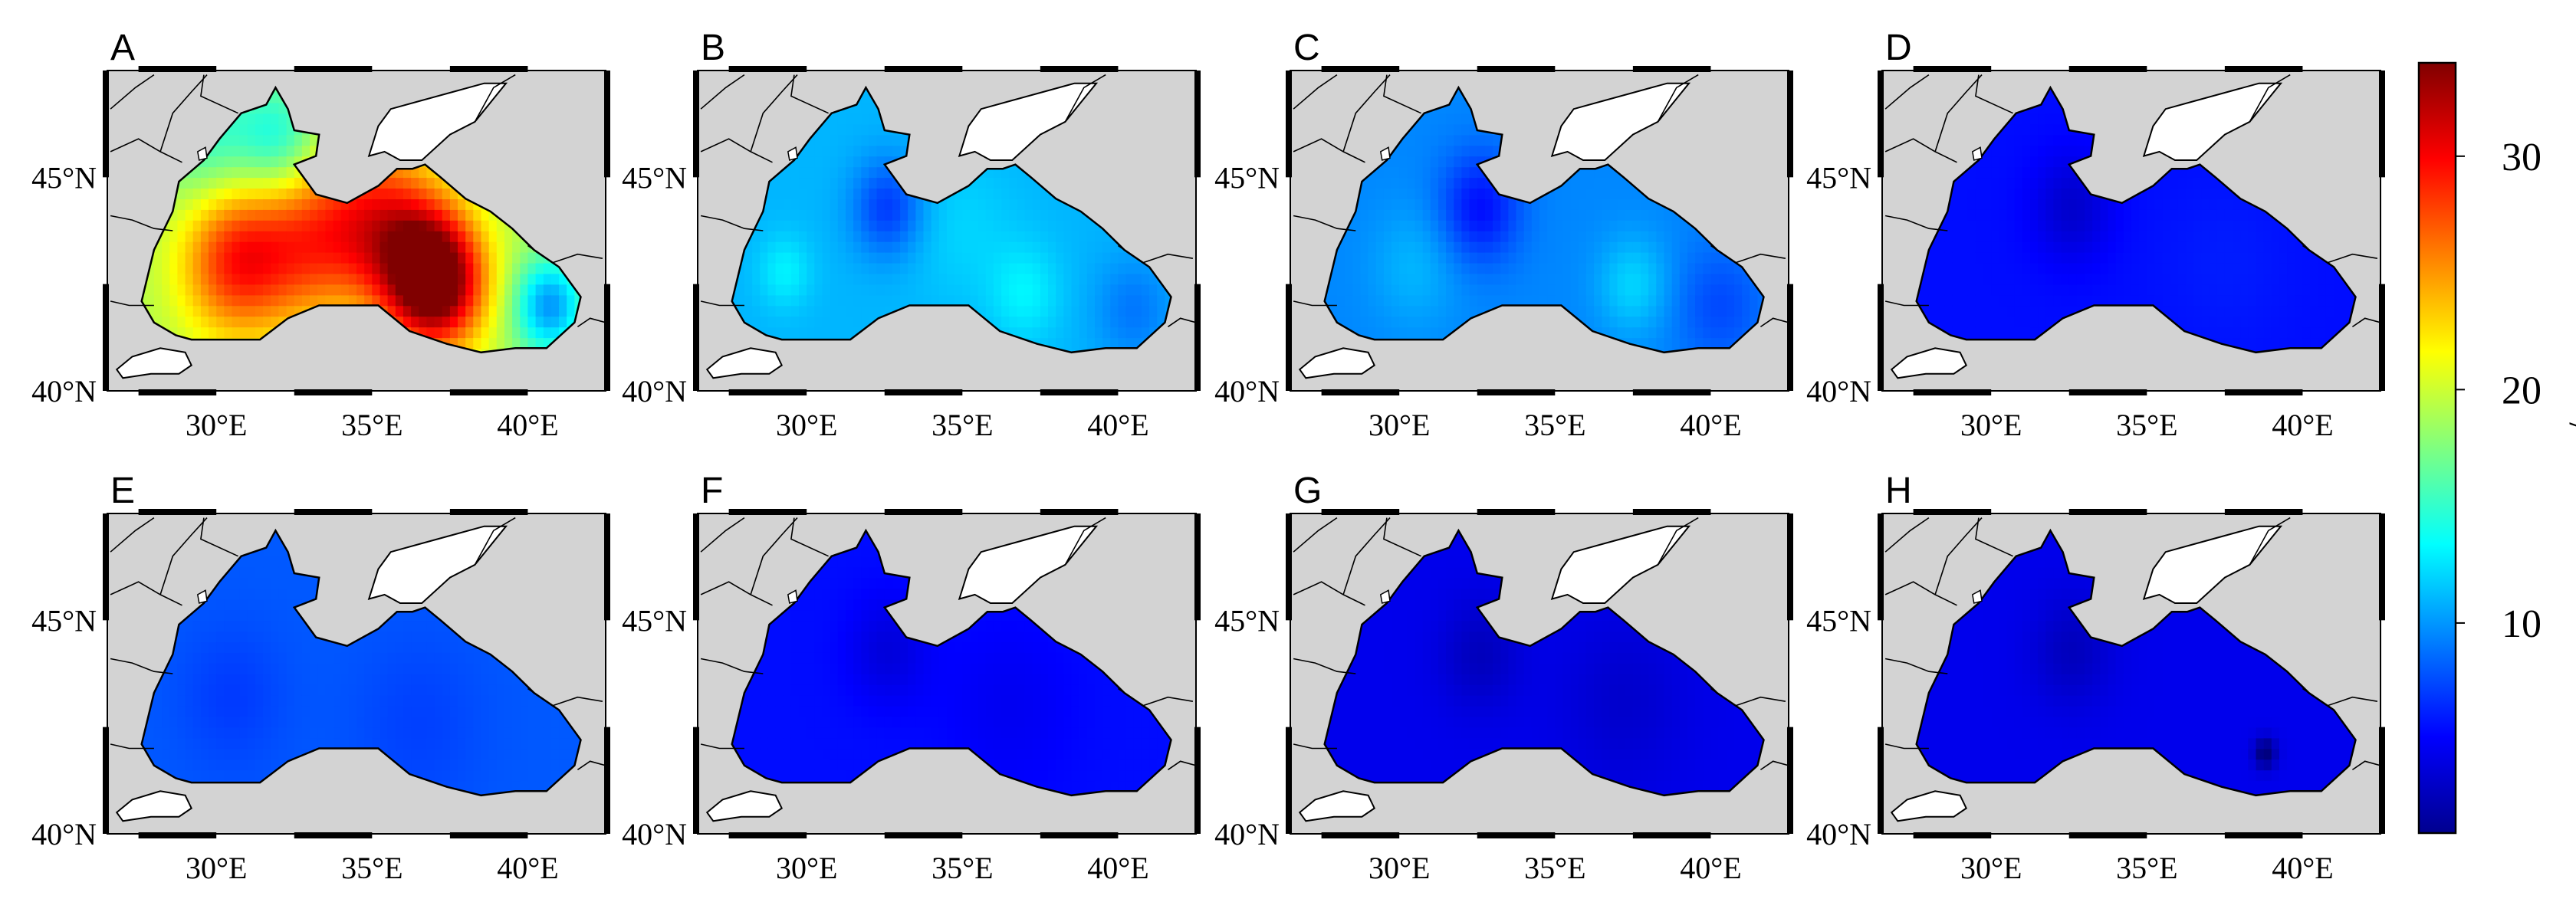 This screenshot has width=2576, height=912. I want to click on map-panel-g: G 30°E 35°E 40°E 40°N 45°N, so click(1504, 678).